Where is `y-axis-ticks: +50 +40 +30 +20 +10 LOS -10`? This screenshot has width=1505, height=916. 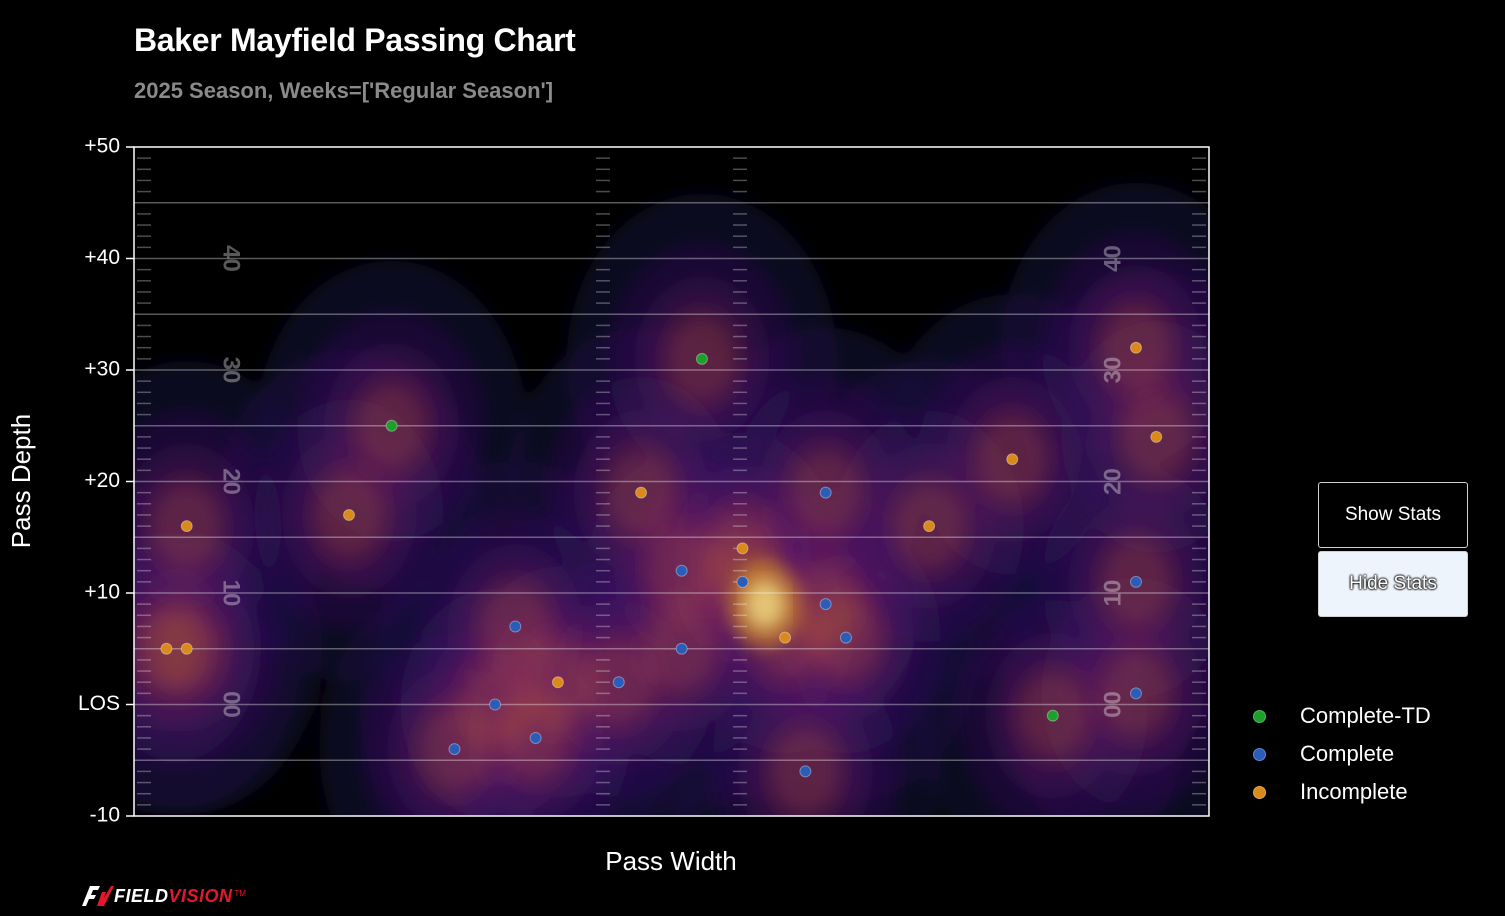 y-axis-ticks: +50 +40 +30 +20 +10 LOS -10 is located at coordinates (106, 481).